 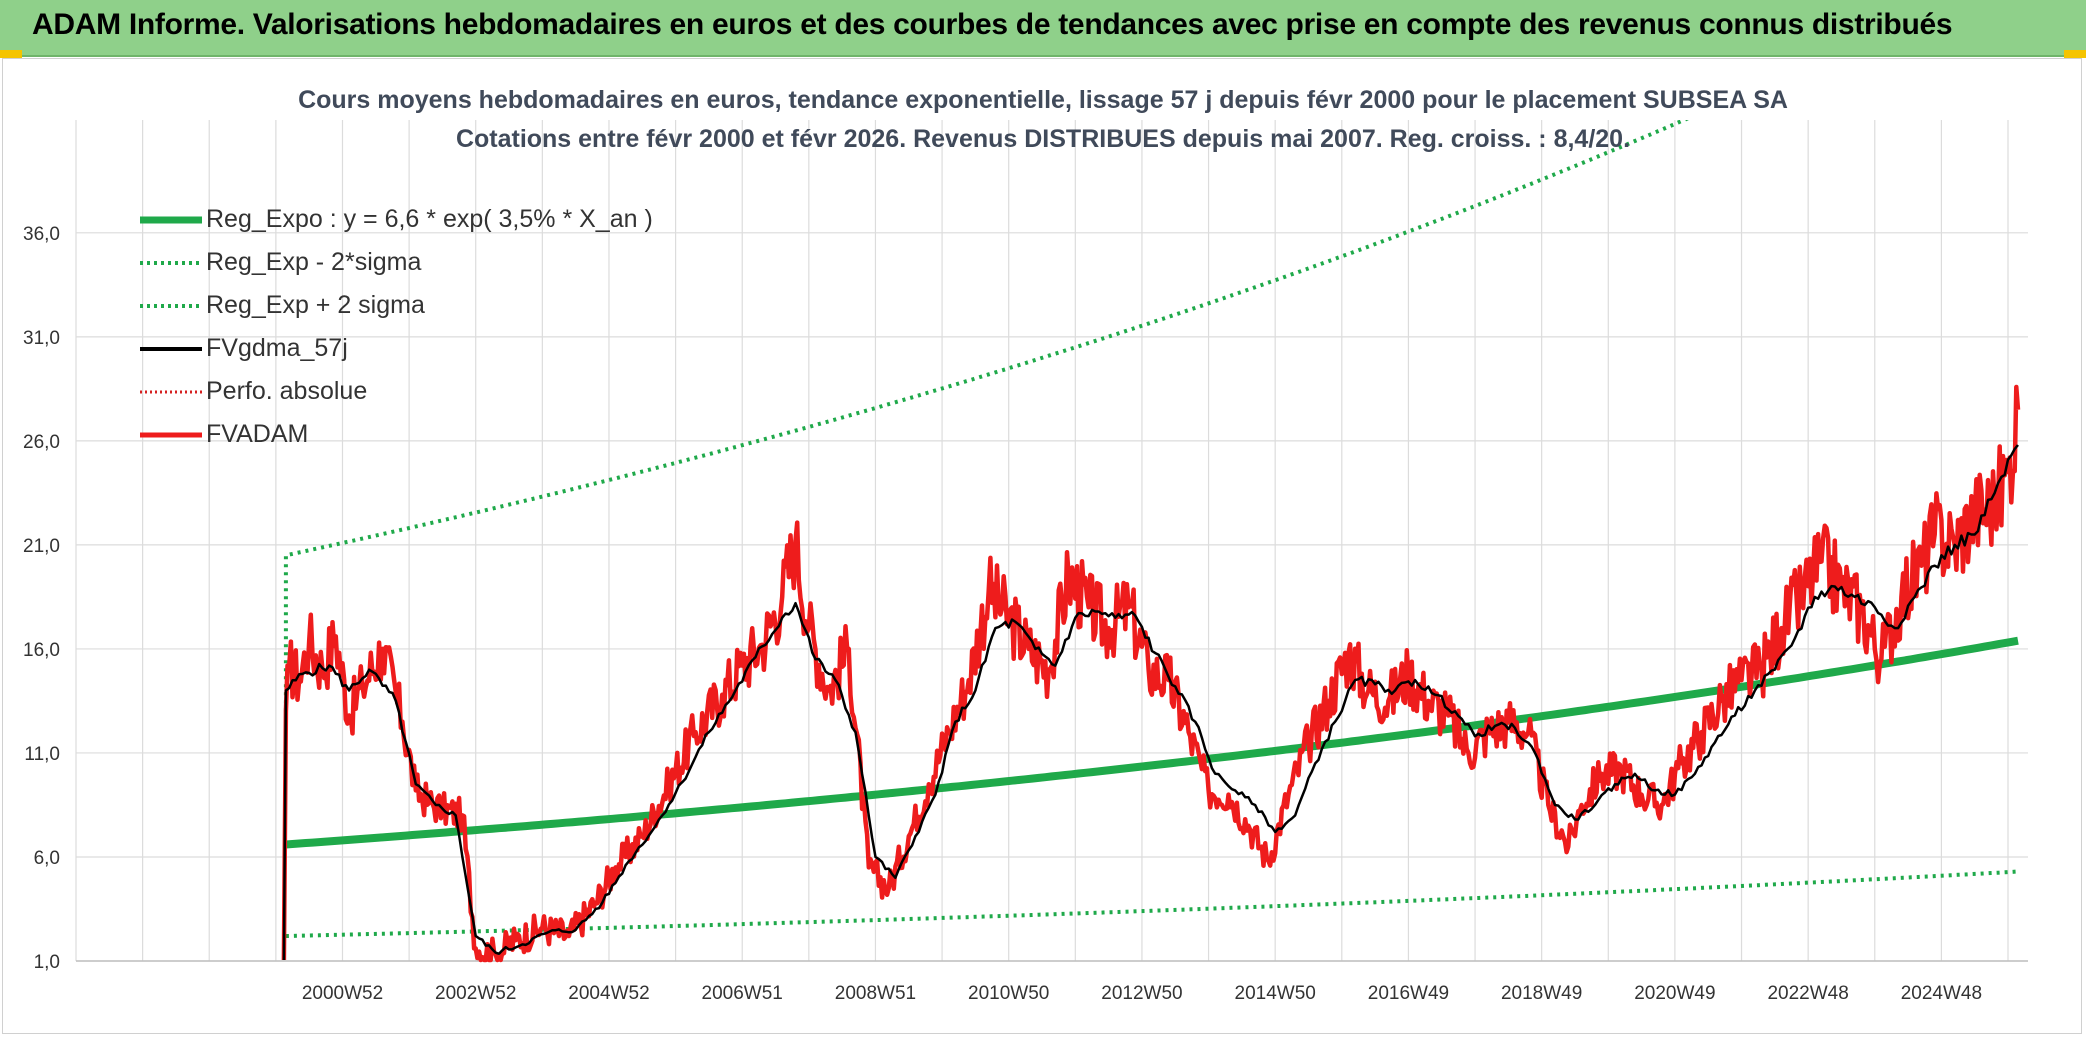 I want to click on corner-accent-left, so click(x=11, y=54).